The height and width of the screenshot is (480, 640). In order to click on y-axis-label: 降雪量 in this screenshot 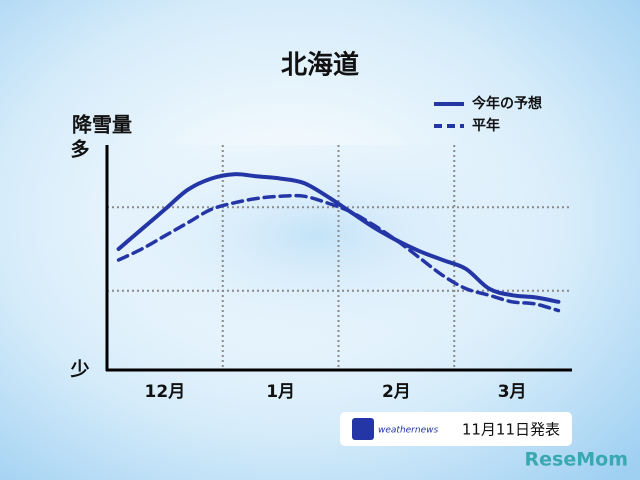, I will do `click(102, 125)`.